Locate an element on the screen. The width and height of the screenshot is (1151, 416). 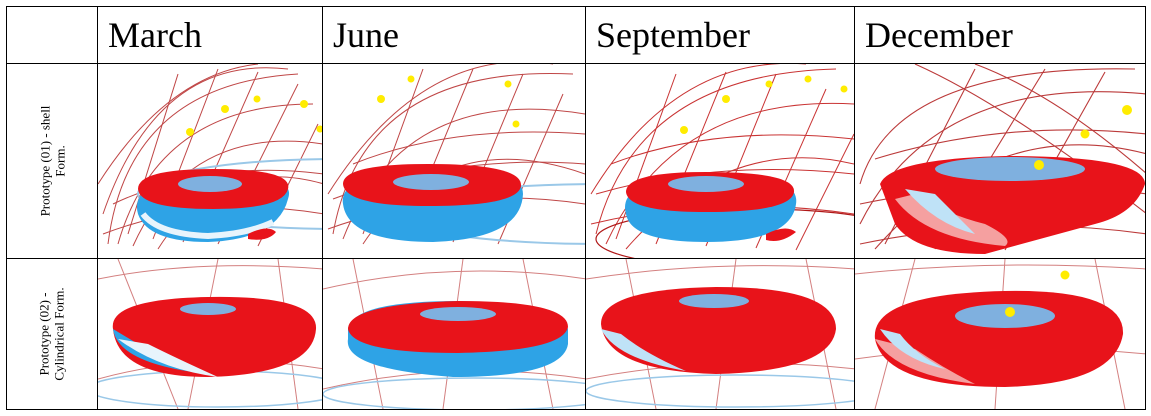
row-label-line: Prototype (02) - is located at coordinates (45, 334).